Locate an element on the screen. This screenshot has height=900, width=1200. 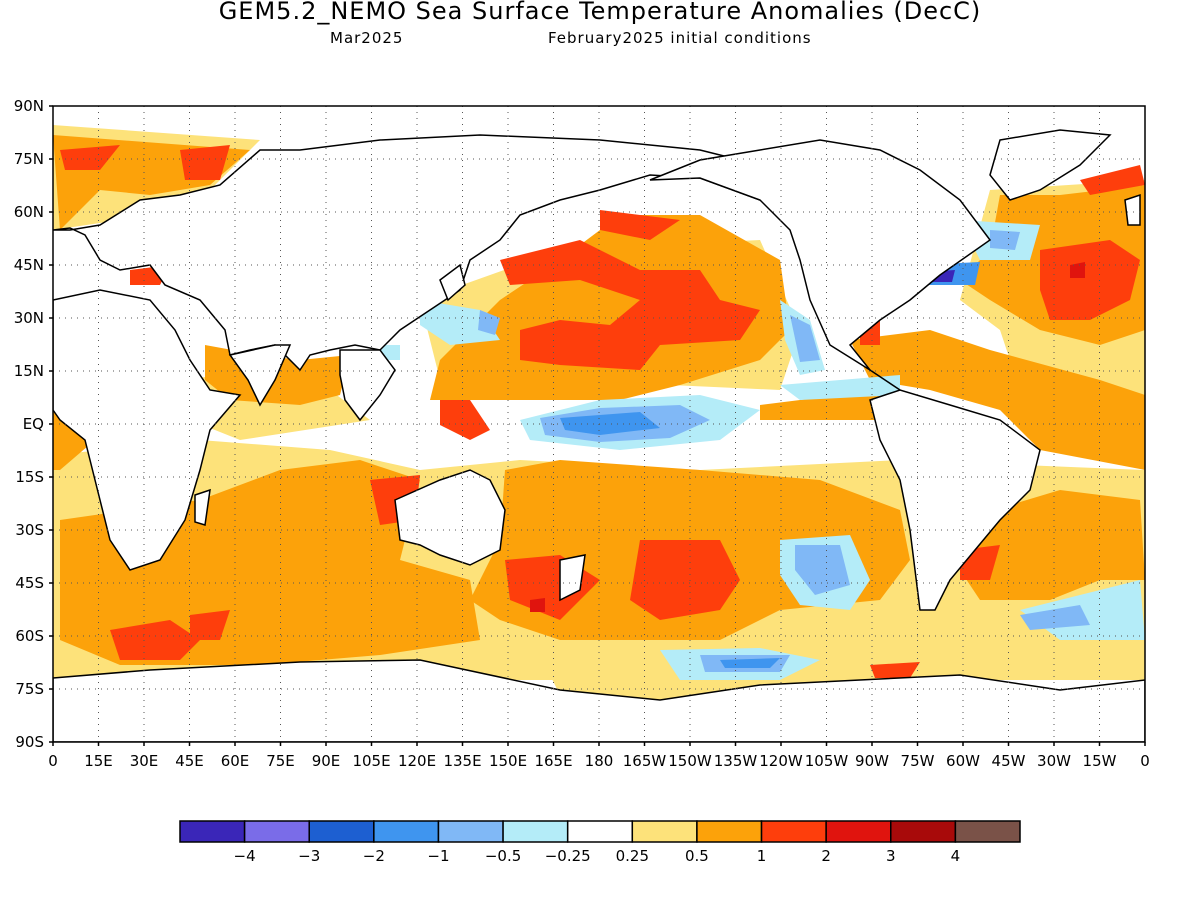
colorbar: −4 −3 −2 −1 −0.5 −0.25 0.25 0.5 1 2 3 4 is located at coordinates (600, 842).